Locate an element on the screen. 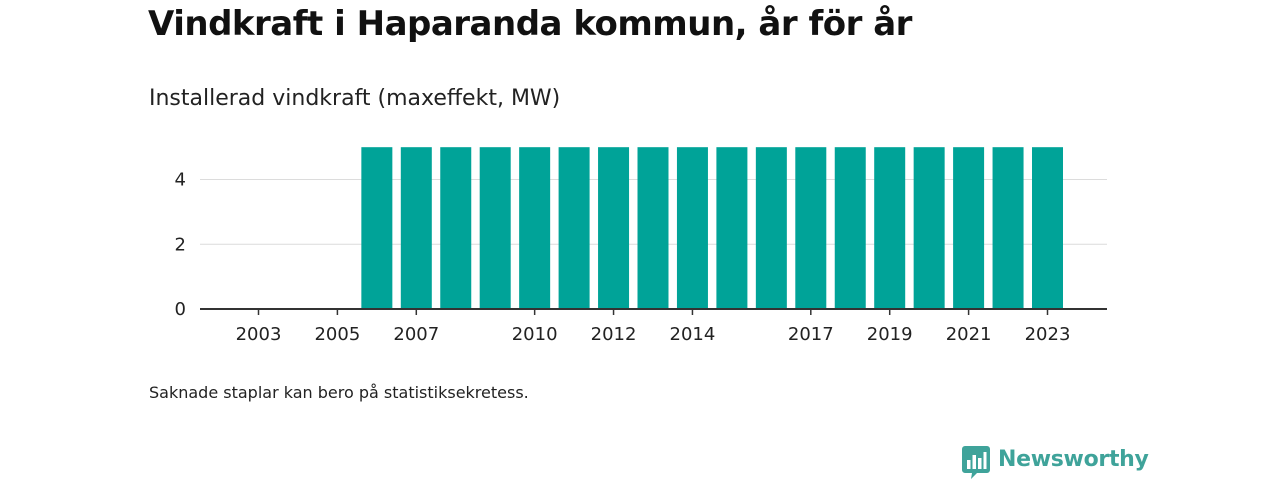 The height and width of the screenshot is (480, 1280). bar-2007 is located at coordinates (416, 228).